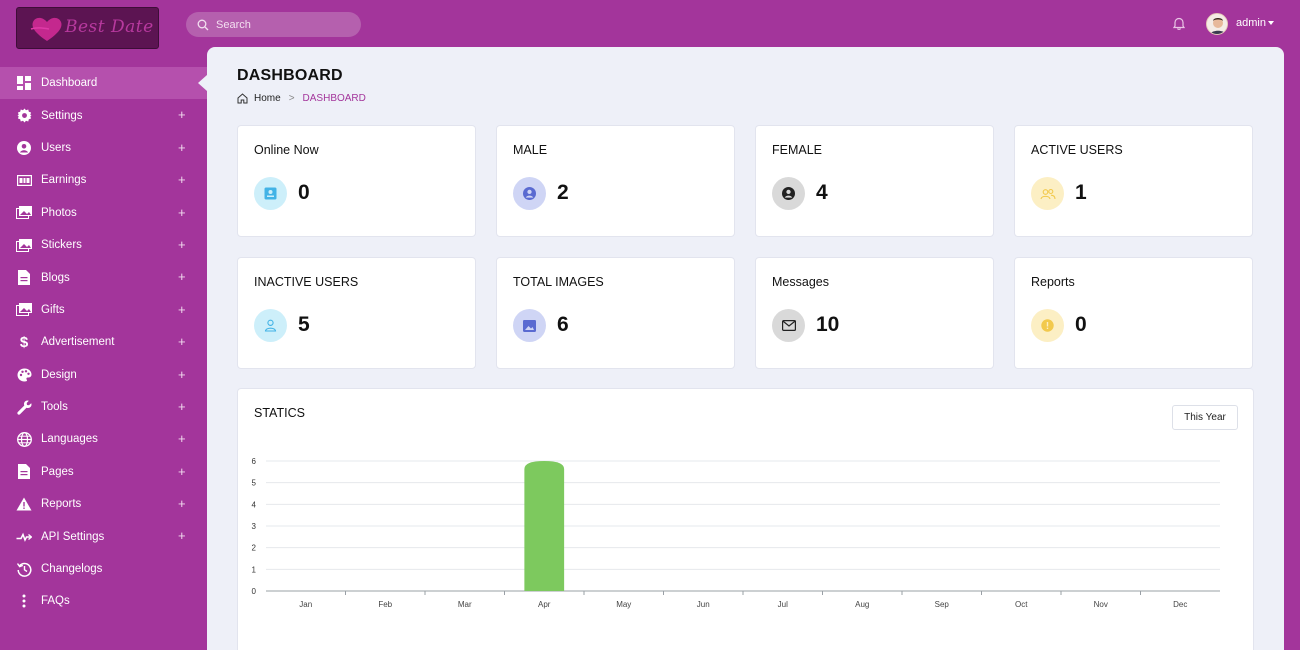  What do you see at coordinates (103, 375) in the screenshot?
I see `sidebar-item-design: Design +` at bounding box center [103, 375].